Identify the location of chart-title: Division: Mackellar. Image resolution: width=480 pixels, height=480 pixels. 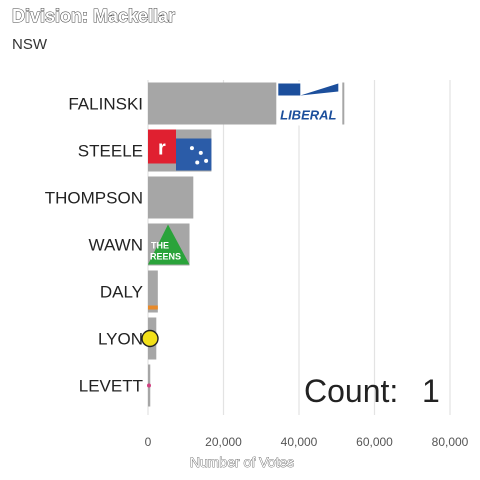
(93, 16).